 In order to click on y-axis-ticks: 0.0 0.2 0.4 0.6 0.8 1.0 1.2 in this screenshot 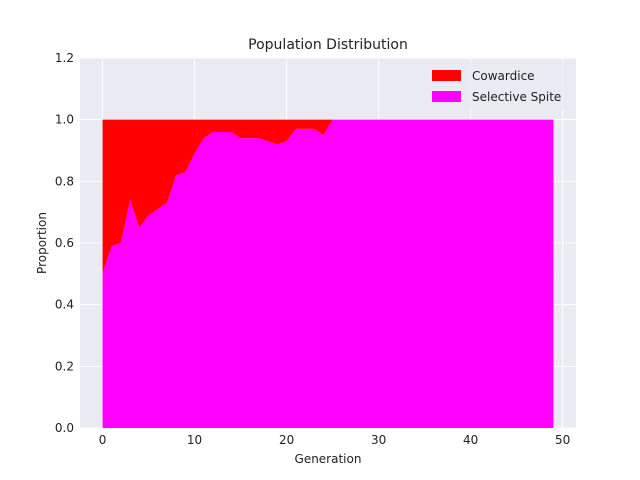, I will do `click(64, 243)`.